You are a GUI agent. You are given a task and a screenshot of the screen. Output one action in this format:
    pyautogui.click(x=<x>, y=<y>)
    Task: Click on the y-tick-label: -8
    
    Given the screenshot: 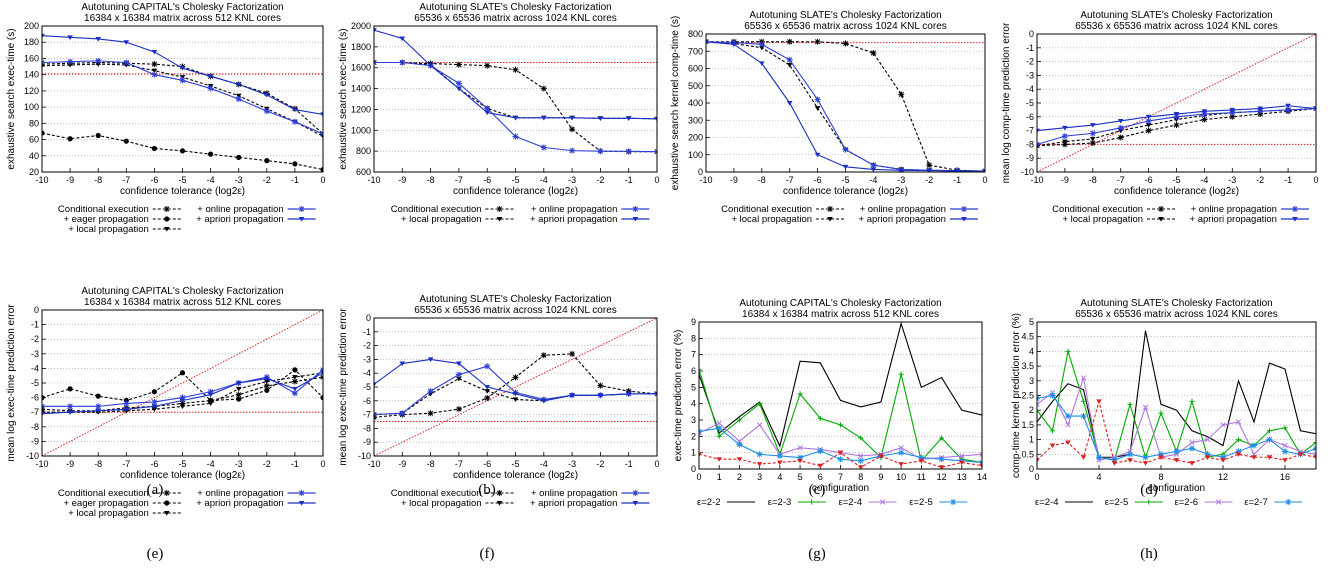 What is the action you would take?
    pyautogui.click(x=1030, y=144)
    